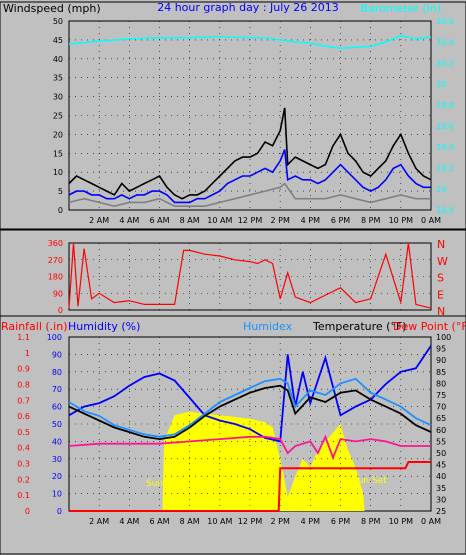 The height and width of the screenshot is (555, 466). What do you see at coordinates (249, 176) in the screenshot?
I see `series-line-average-wind` at bounding box center [249, 176].